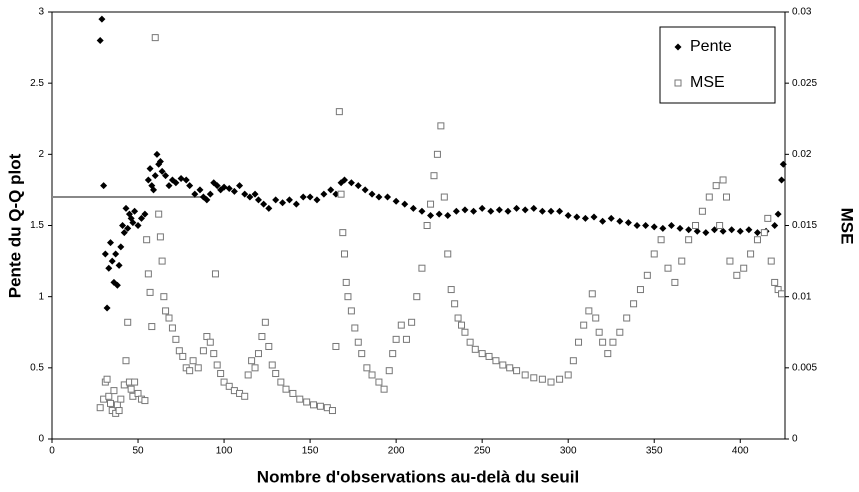 The width and height of the screenshot is (859, 492). What do you see at coordinates (37, 367) in the screenshot?
I see `y-tick-label: 0.5` at bounding box center [37, 367].